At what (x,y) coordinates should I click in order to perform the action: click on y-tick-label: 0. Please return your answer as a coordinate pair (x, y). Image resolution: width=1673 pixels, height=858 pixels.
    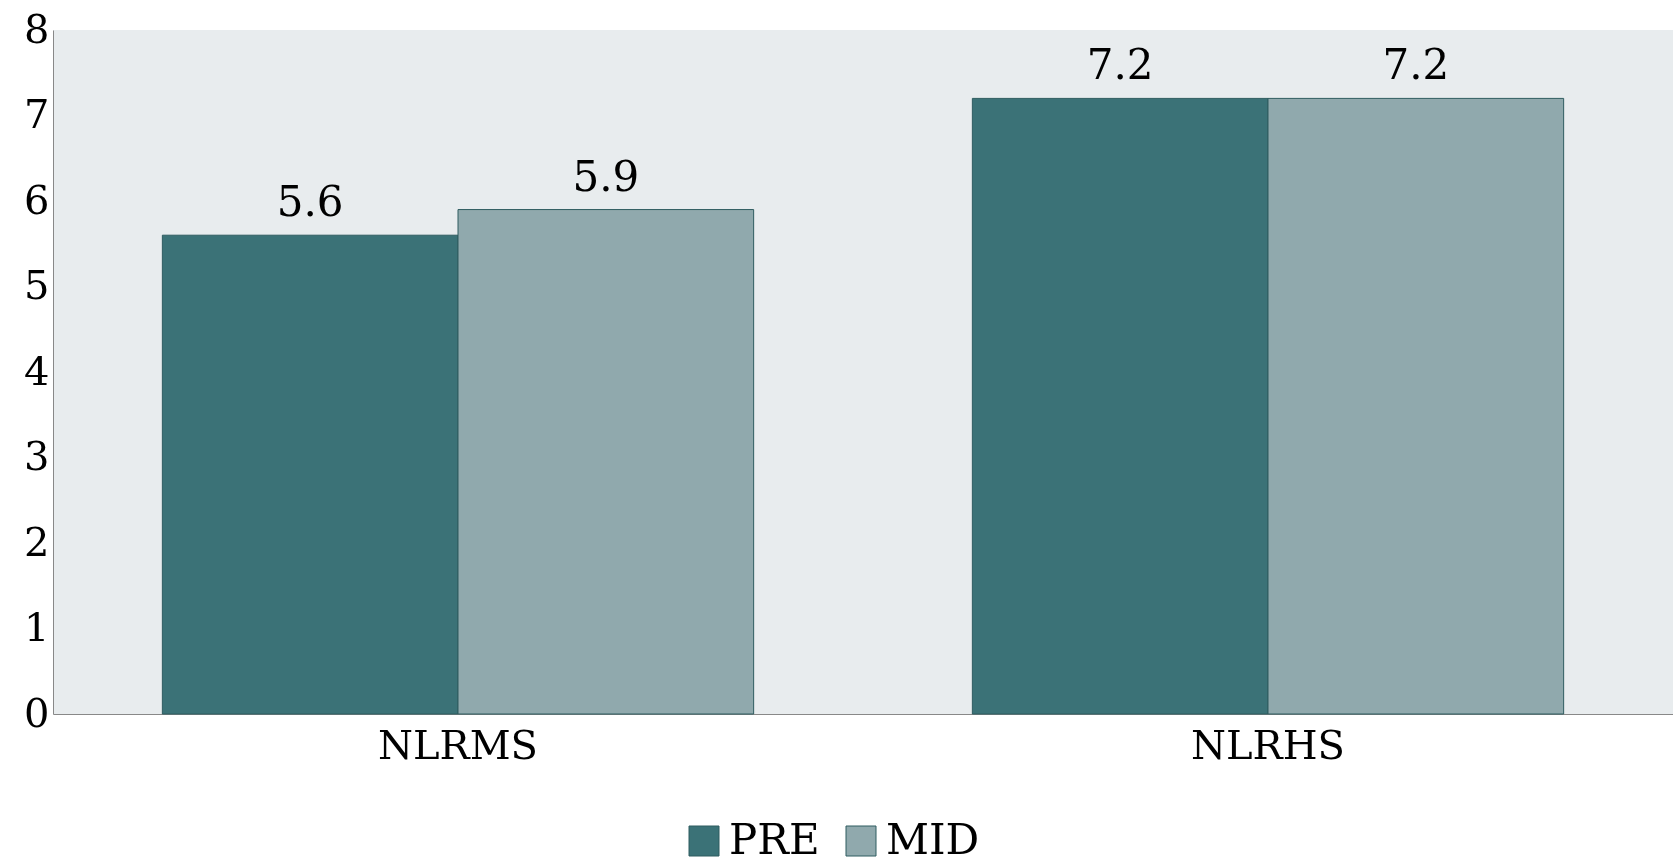
    Looking at the image, I should click on (37, 712).